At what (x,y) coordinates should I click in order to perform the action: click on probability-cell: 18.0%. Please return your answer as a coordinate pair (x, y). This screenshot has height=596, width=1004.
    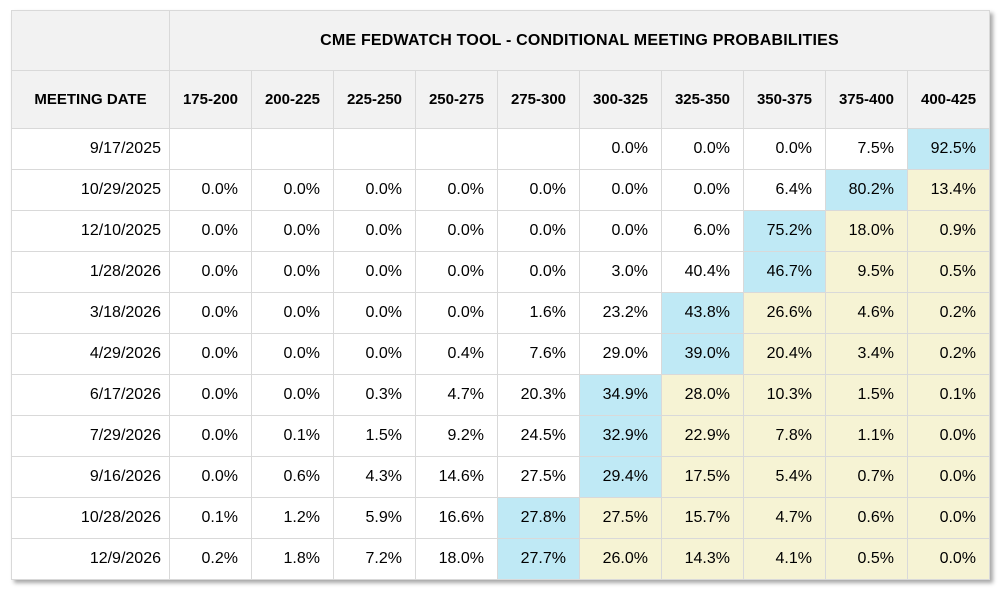
    Looking at the image, I should click on (456, 559).